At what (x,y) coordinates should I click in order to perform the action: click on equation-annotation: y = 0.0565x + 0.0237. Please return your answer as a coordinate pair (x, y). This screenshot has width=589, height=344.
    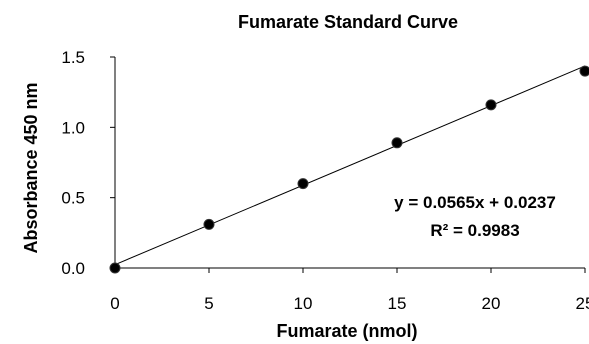
    Looking at the image, I should click on (475, 202).